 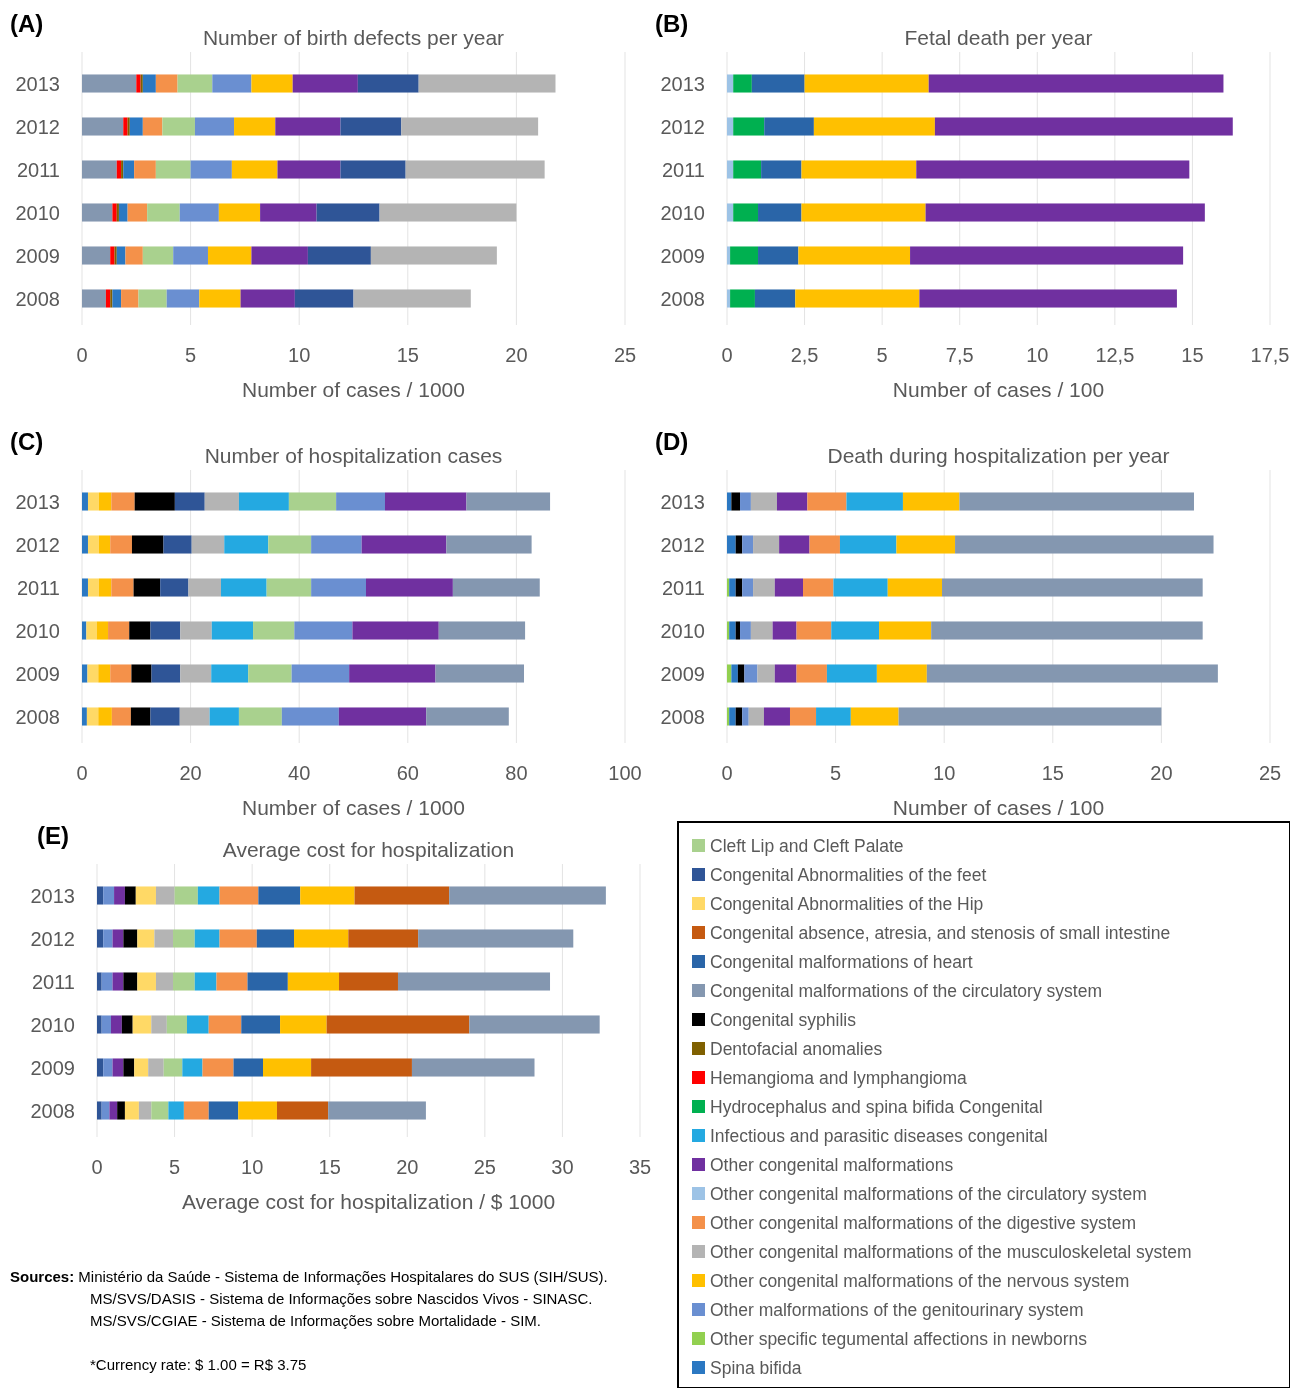 I want to click on x-tick-label: 30, so click(x=562, y=1167).